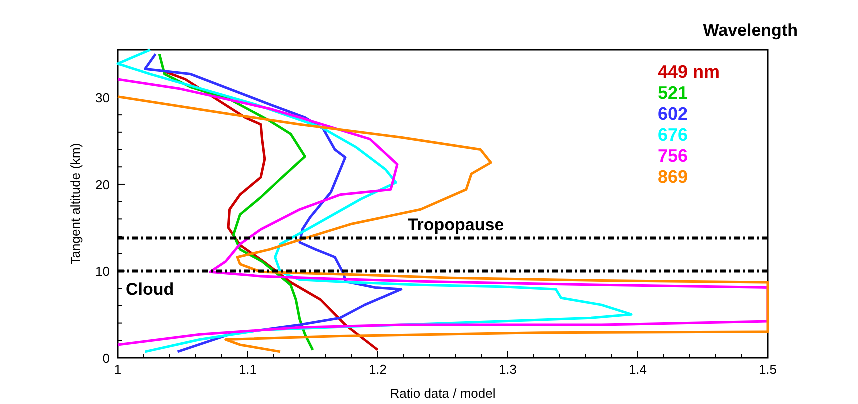 This screenshot has height=404, width=858. What do you see at coordinates (150, 290) in the screenshot?
I see `ref-line-label: Cloud` at bounding box center [150, 290].